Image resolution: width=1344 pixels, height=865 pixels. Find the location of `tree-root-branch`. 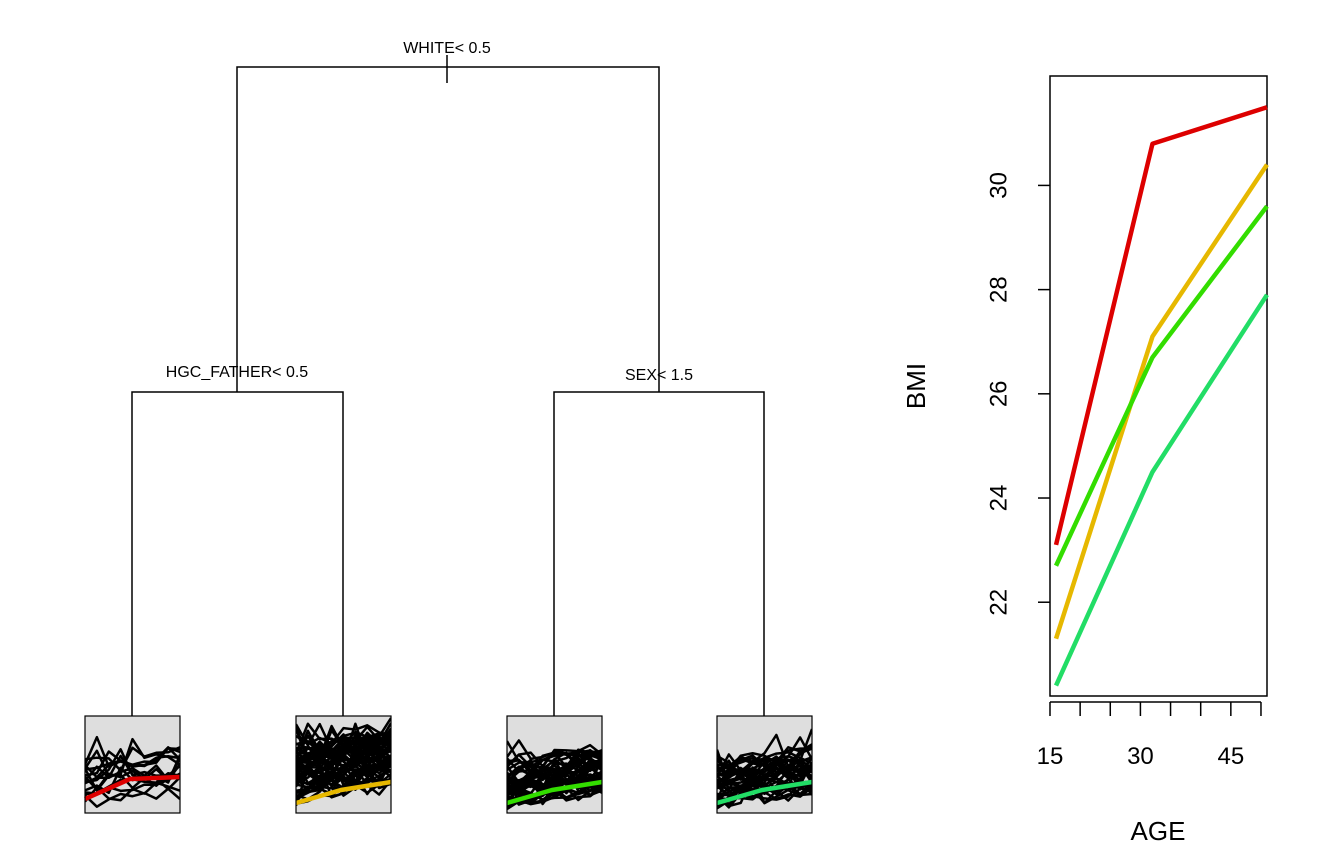

tree-root-branch is located at coordinates (448, 229).